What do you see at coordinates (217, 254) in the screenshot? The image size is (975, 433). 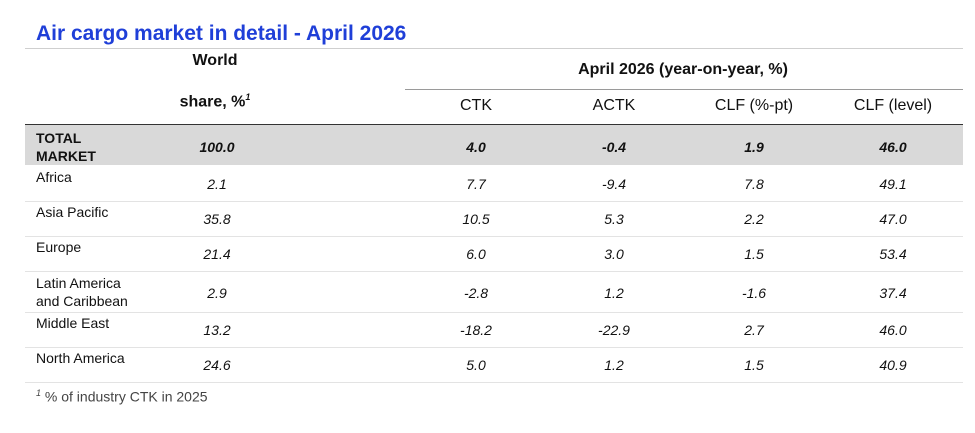 I see `world-share-cell: 21.4` at bounding box center [217, 254].